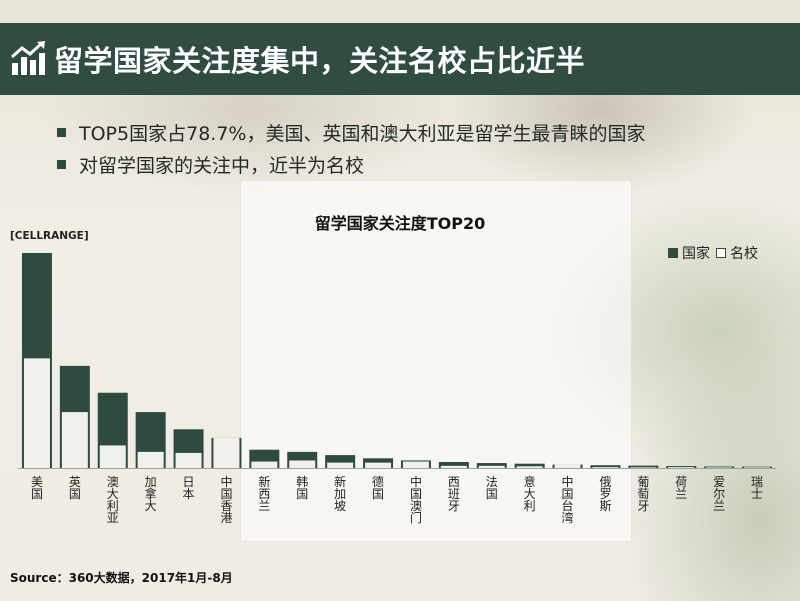 The width and height of the screenshot is (800, 601). I want to click on title-bar: 留学国家关注度集中，关注名校占比近半, so click(400, 59).